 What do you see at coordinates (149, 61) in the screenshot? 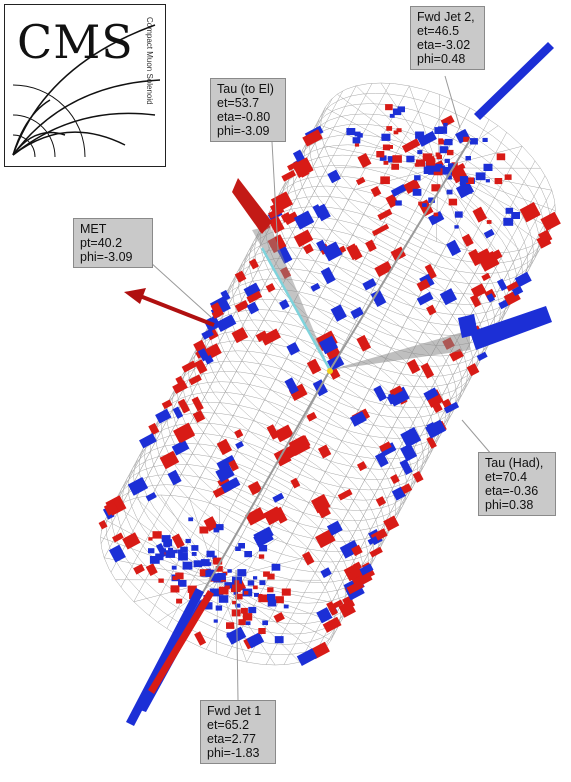
I see `cms-logo-subtitle: Compact Muon Solenoid` at bounding box center [149, 61].